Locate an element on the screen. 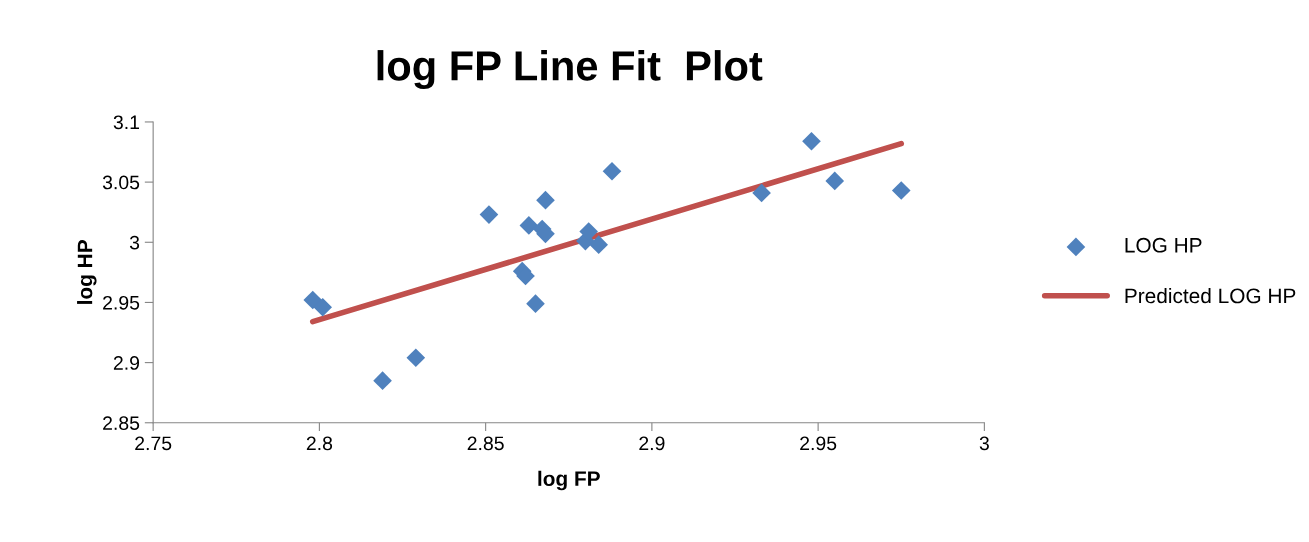  x-tick-label: 2.85 is located at coordinates (485, 443).